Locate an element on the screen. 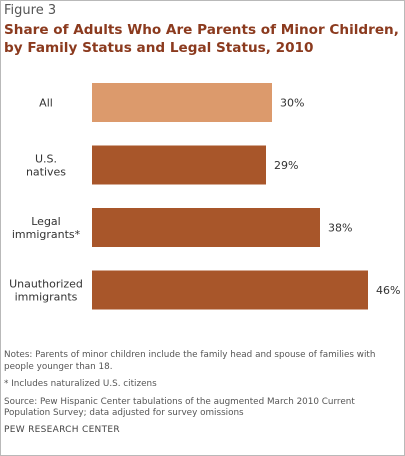 Image resolution: width=405 pixels, height=456 pixels. category-label-3: Unauthorized immigrants is located at coordinates (46, 291).